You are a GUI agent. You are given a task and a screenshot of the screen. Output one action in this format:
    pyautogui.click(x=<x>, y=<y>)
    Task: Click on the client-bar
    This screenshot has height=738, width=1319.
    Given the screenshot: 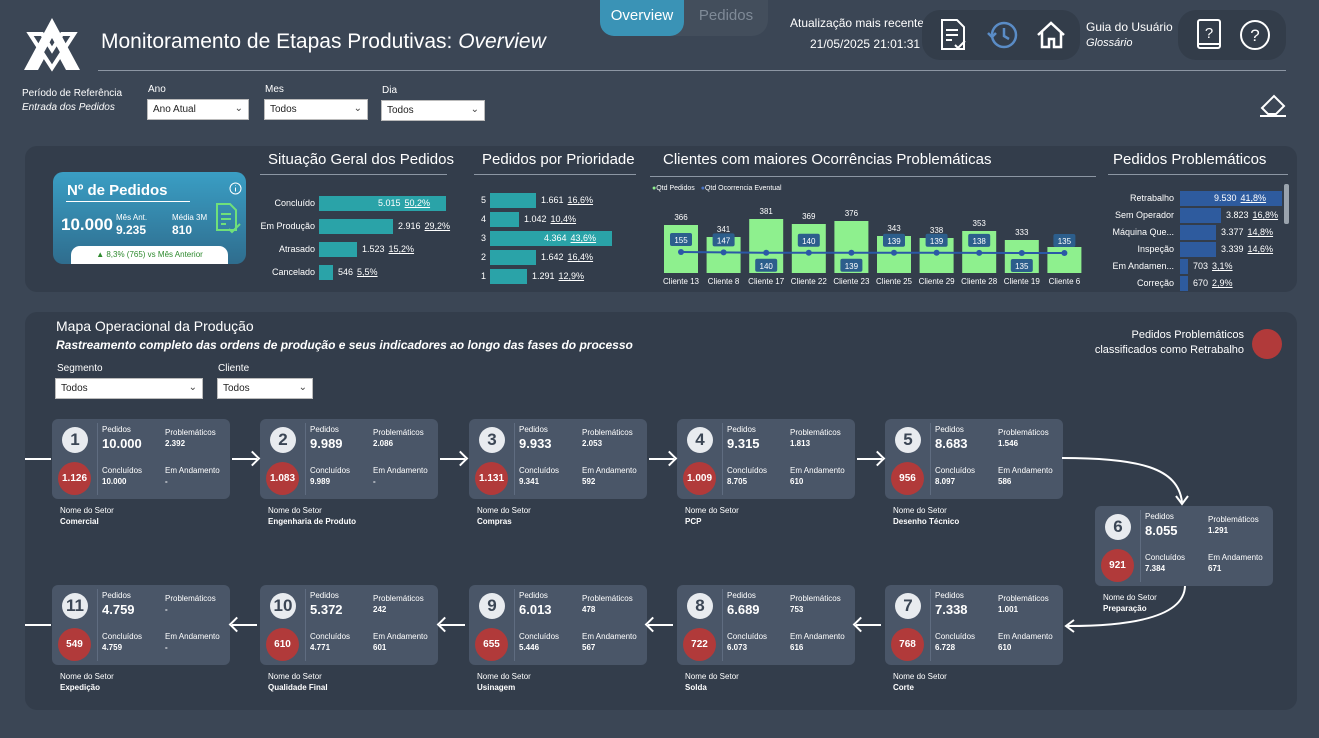 What is the action you would take?
    pyautogui.click(x=808, y=248)
    